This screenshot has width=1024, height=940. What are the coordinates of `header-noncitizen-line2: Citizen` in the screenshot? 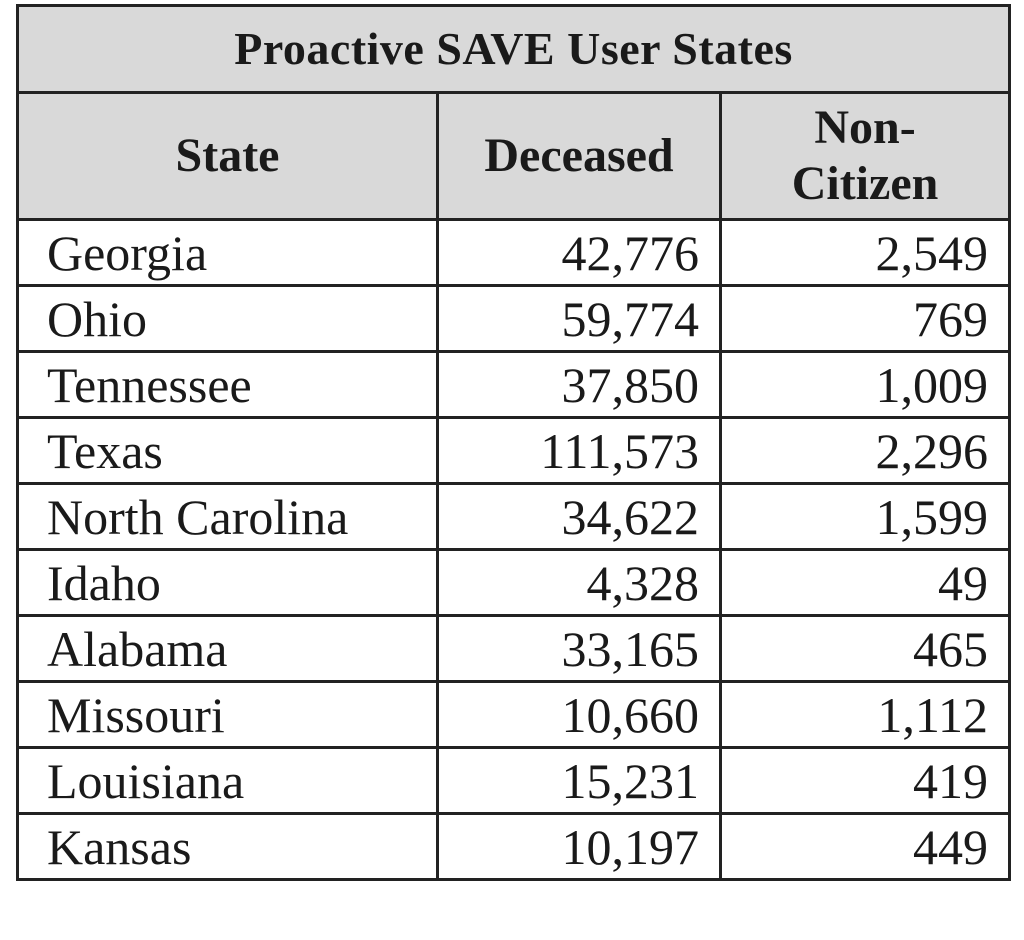 It's located at (865, 183).